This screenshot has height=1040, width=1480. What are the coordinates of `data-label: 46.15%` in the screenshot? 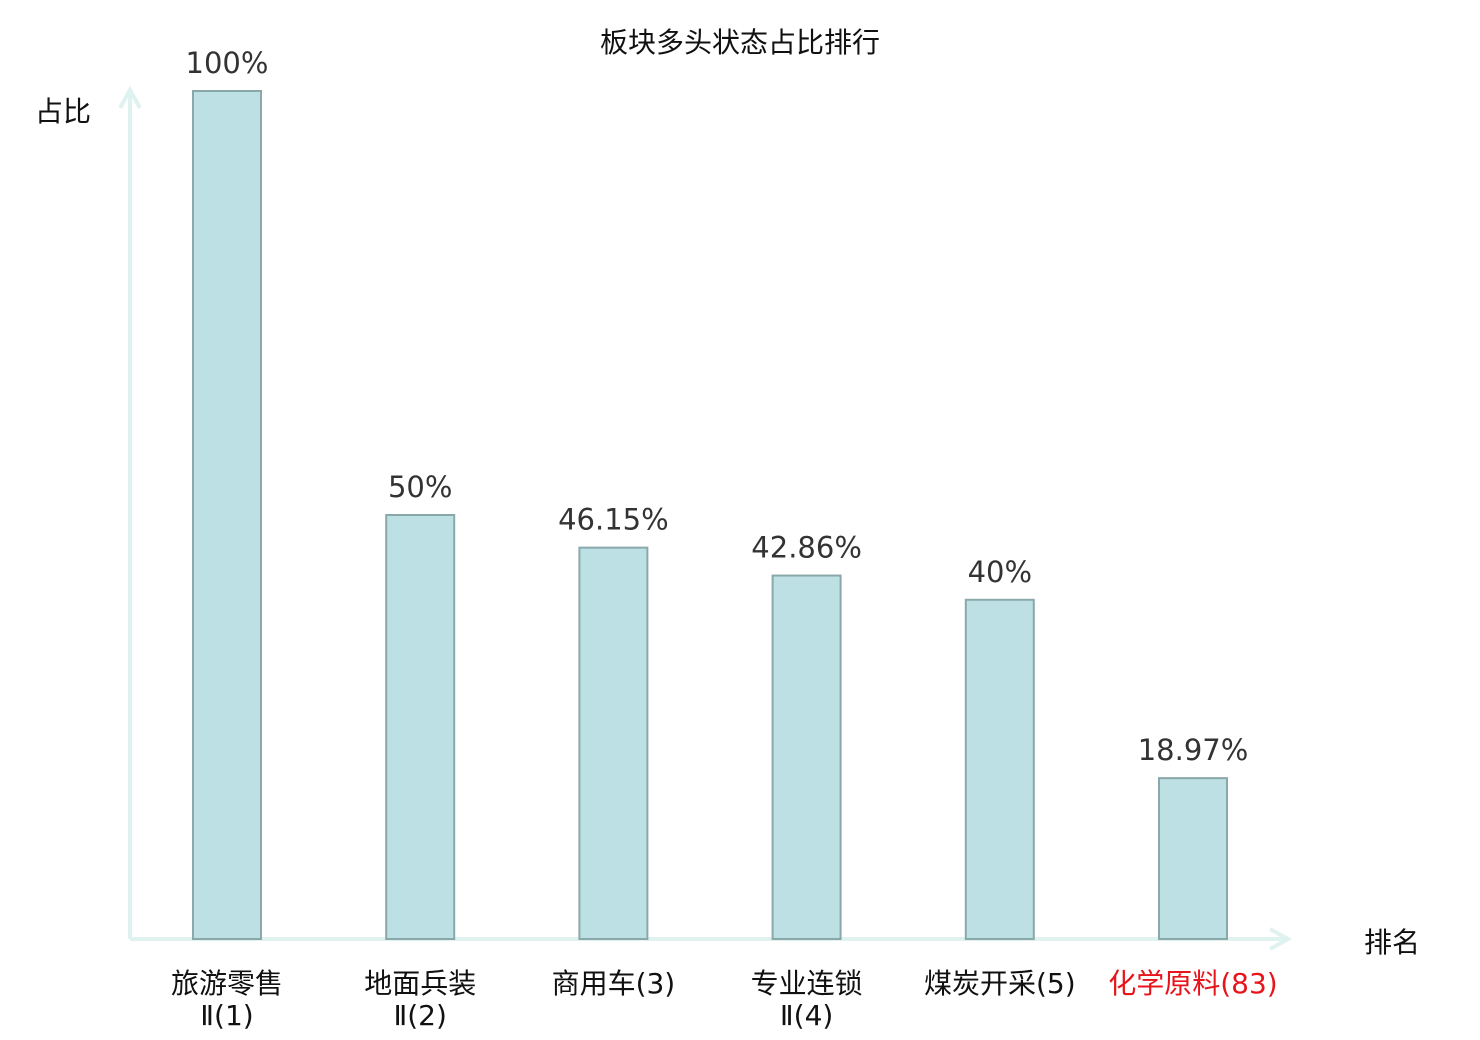 It's located at (613, 520).